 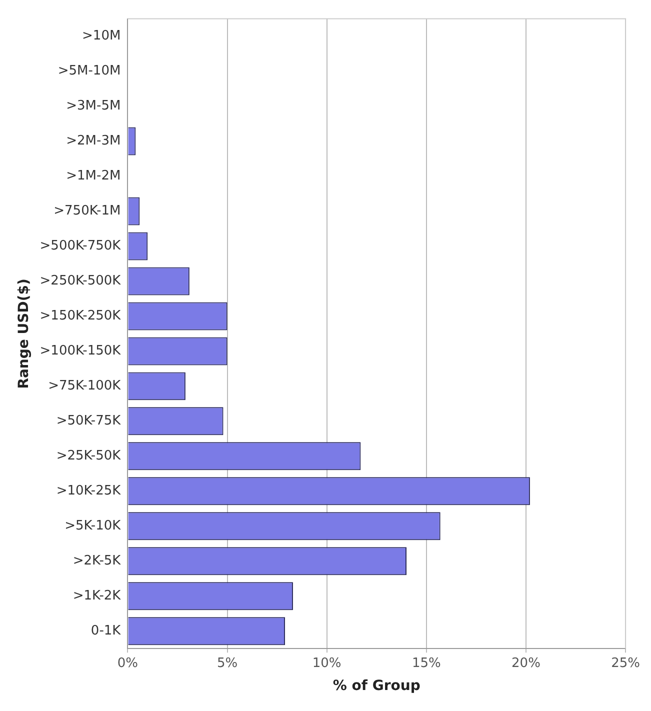 What do you see at coordinates (97, 561) in the screenshot?
I see `y-tick-label: >2K-5K` at bounding box center [97, 561].